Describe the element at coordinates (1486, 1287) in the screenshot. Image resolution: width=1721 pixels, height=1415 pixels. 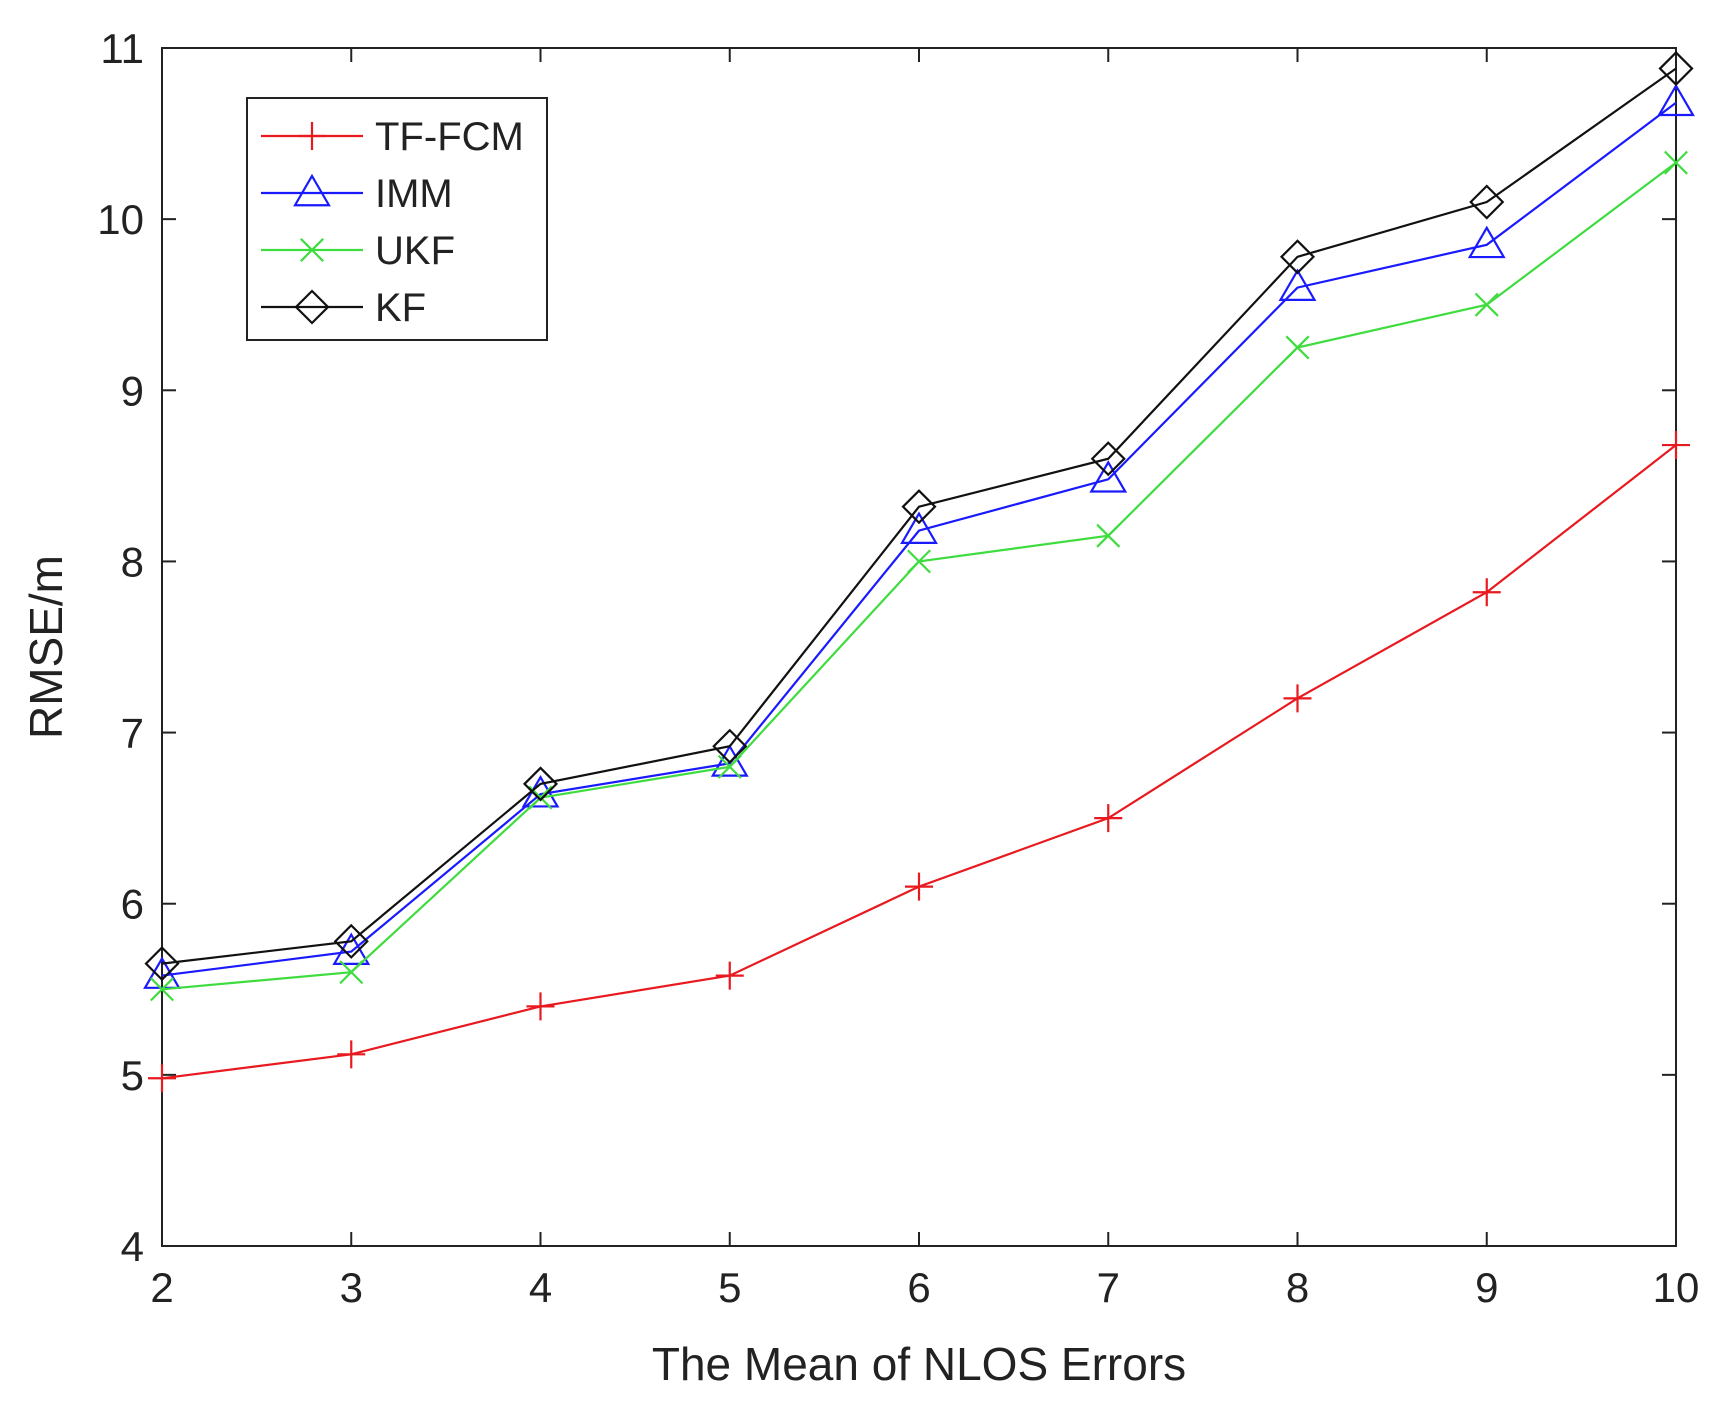
I see `x-tick-label: 9` at that location.